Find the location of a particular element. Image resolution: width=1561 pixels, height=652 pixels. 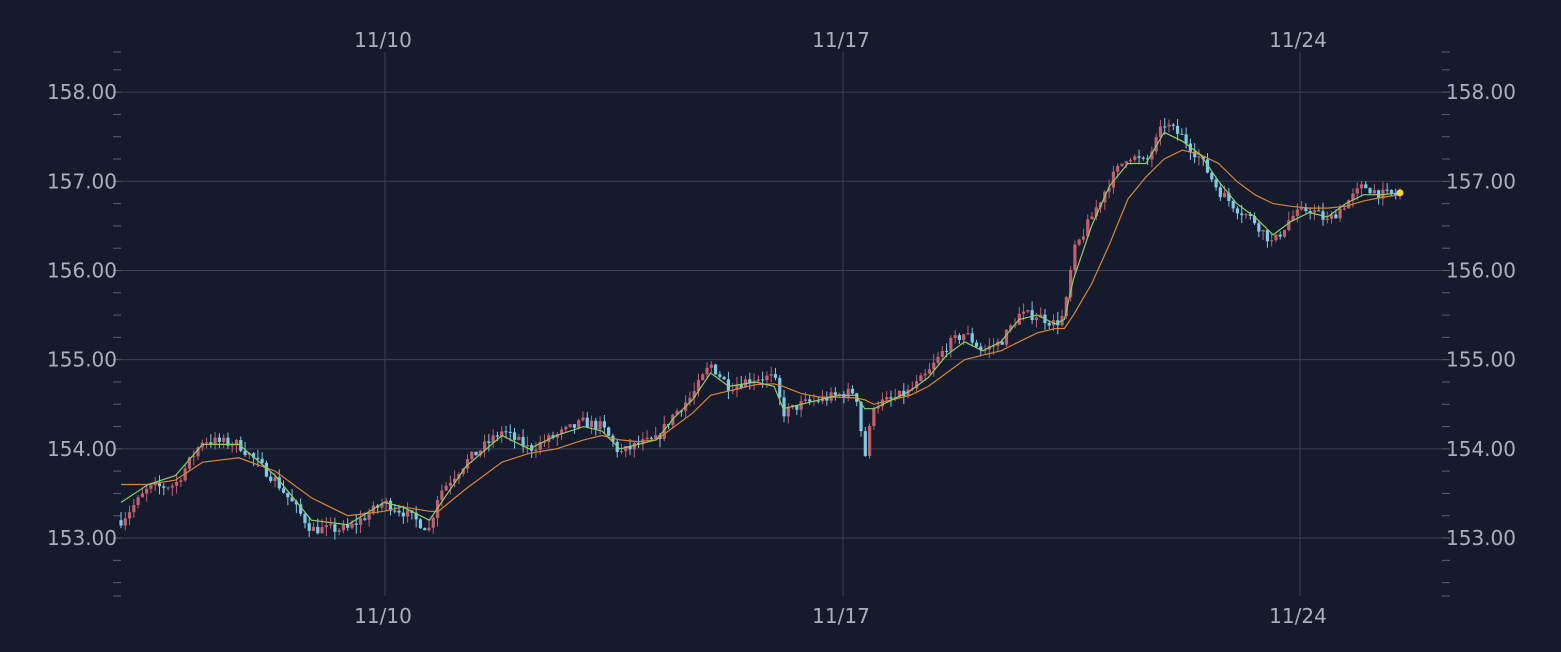

x-axis-top: 11/10 11/17 11/24 is located at coordinates (840, 40).